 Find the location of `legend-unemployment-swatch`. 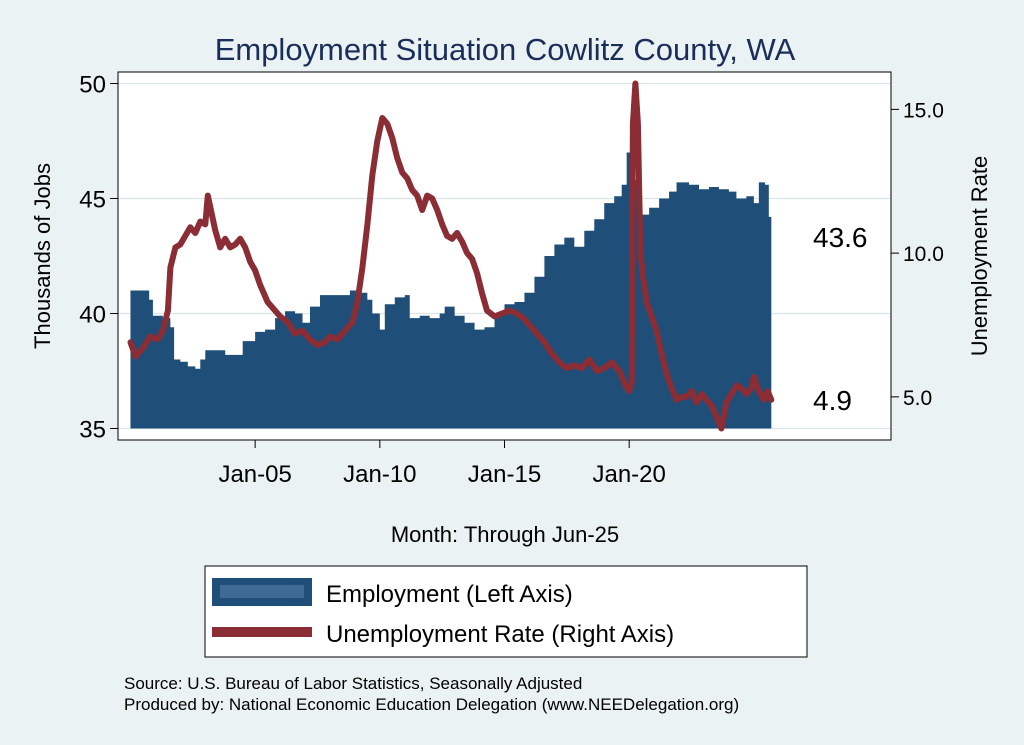

legend-unemployment-swatch is located at coordinates (262, 632).